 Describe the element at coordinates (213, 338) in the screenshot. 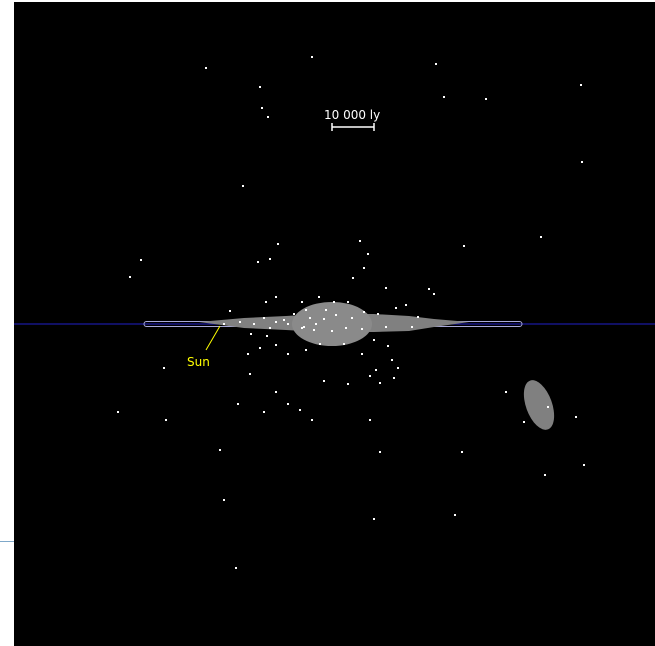

I see `sun-leader-line` at that location.